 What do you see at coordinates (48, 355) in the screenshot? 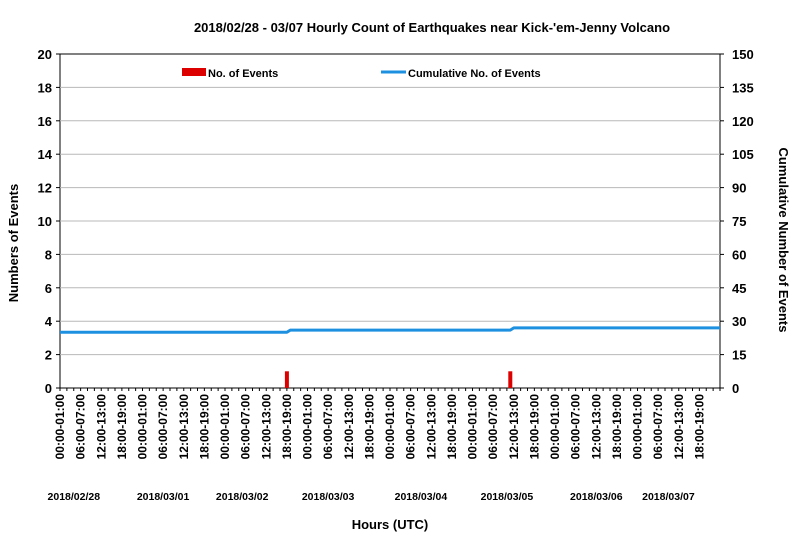
I see `left-tick-label: 2` at bounding box center [48, 355].